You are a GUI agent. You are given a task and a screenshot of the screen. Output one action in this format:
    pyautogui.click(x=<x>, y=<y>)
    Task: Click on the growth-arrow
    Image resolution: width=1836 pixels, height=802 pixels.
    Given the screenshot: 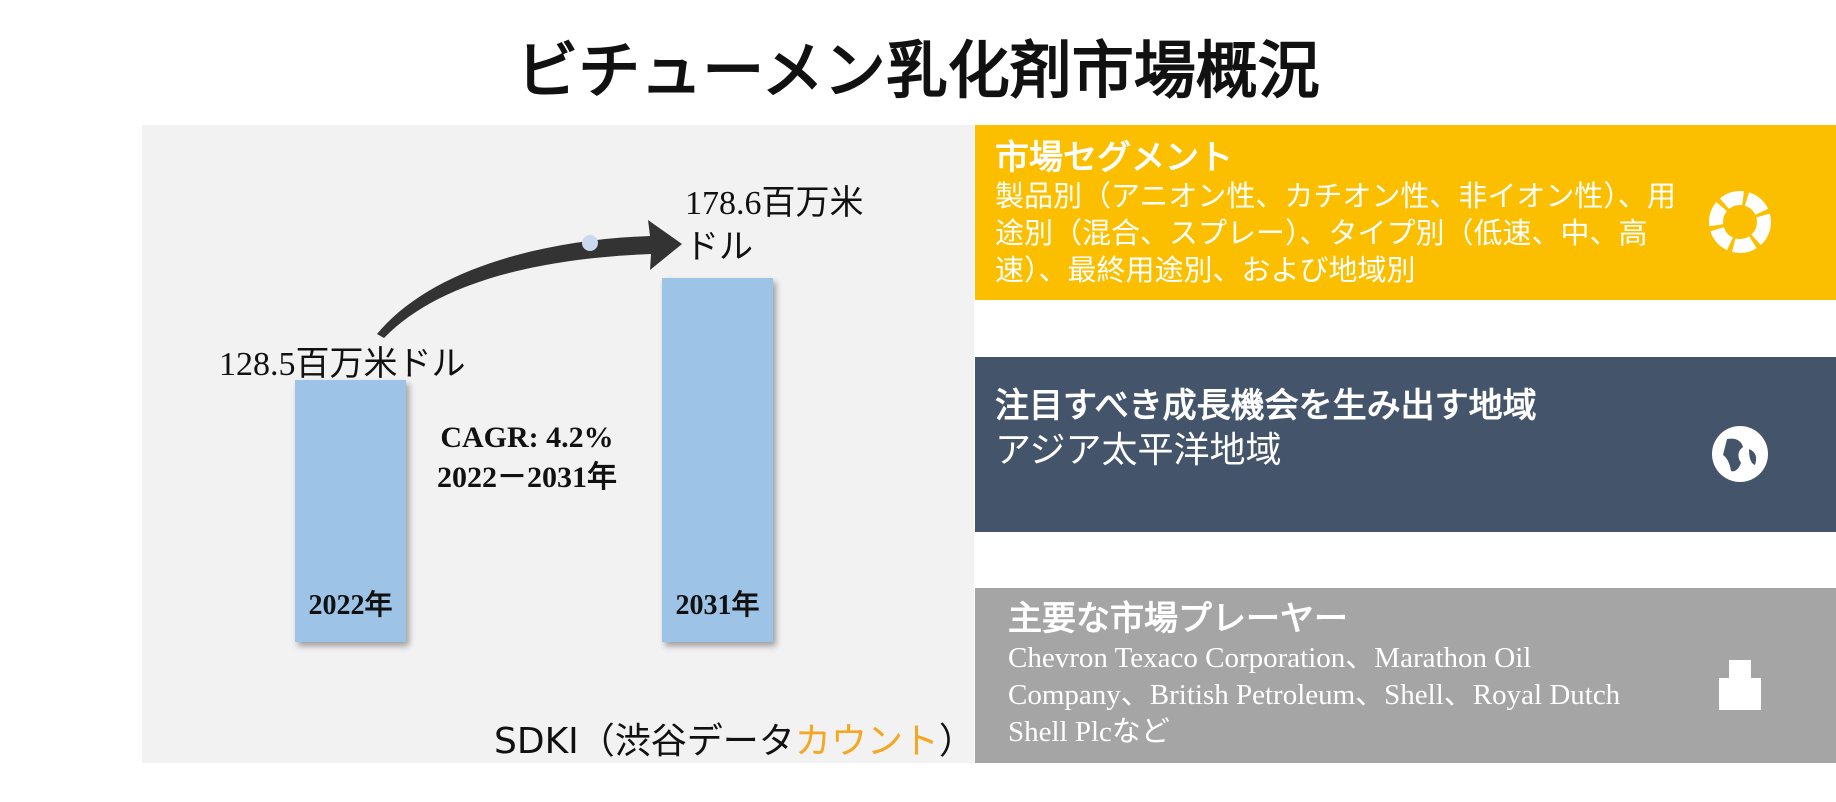 What is the action you would take?
    pyautogui.click(x=529, y=279)
    